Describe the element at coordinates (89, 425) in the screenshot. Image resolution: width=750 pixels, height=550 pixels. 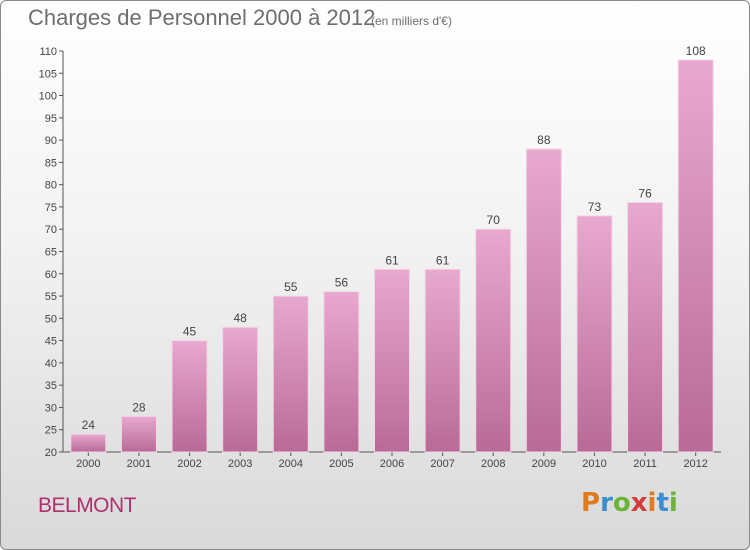
I see `bar-value-label: 24` at that location.